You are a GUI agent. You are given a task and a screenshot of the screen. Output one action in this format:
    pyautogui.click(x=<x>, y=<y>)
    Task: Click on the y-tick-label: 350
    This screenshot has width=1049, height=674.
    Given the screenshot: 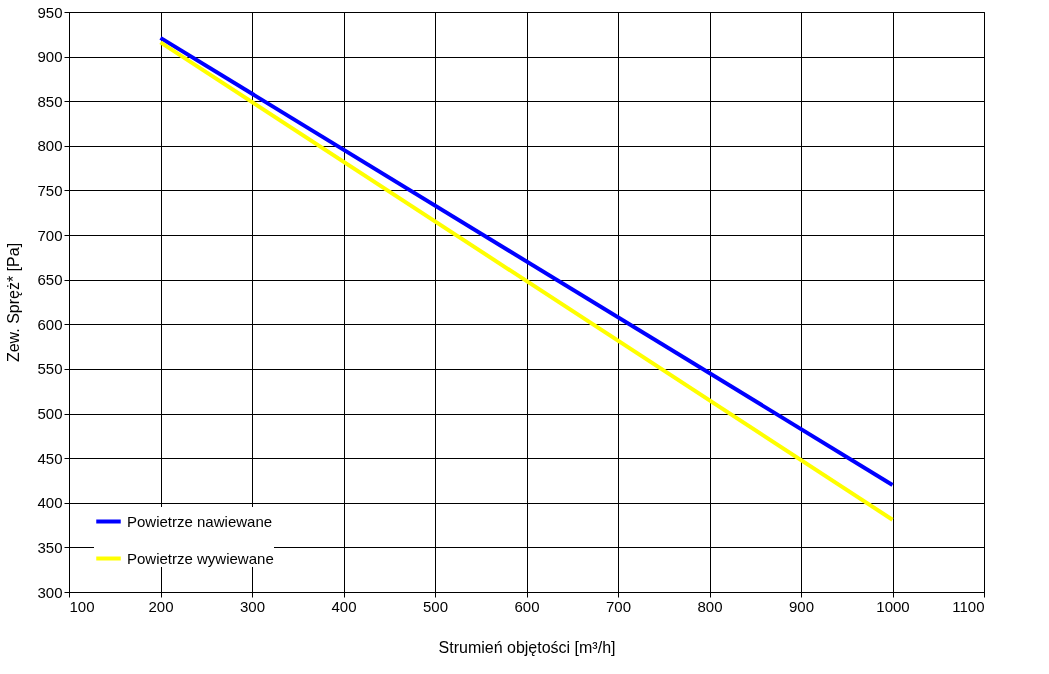 What is the action you would take?
    pyautogui.click(x=50, y=547)
    